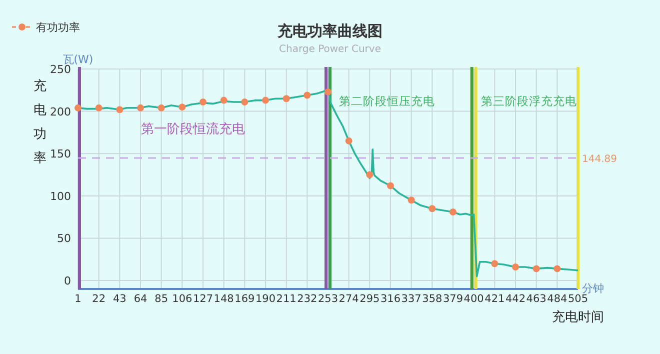  Describe the element at coordinates (349, 299) in the screenshot. I see `x-tick-label: 274` at that location.